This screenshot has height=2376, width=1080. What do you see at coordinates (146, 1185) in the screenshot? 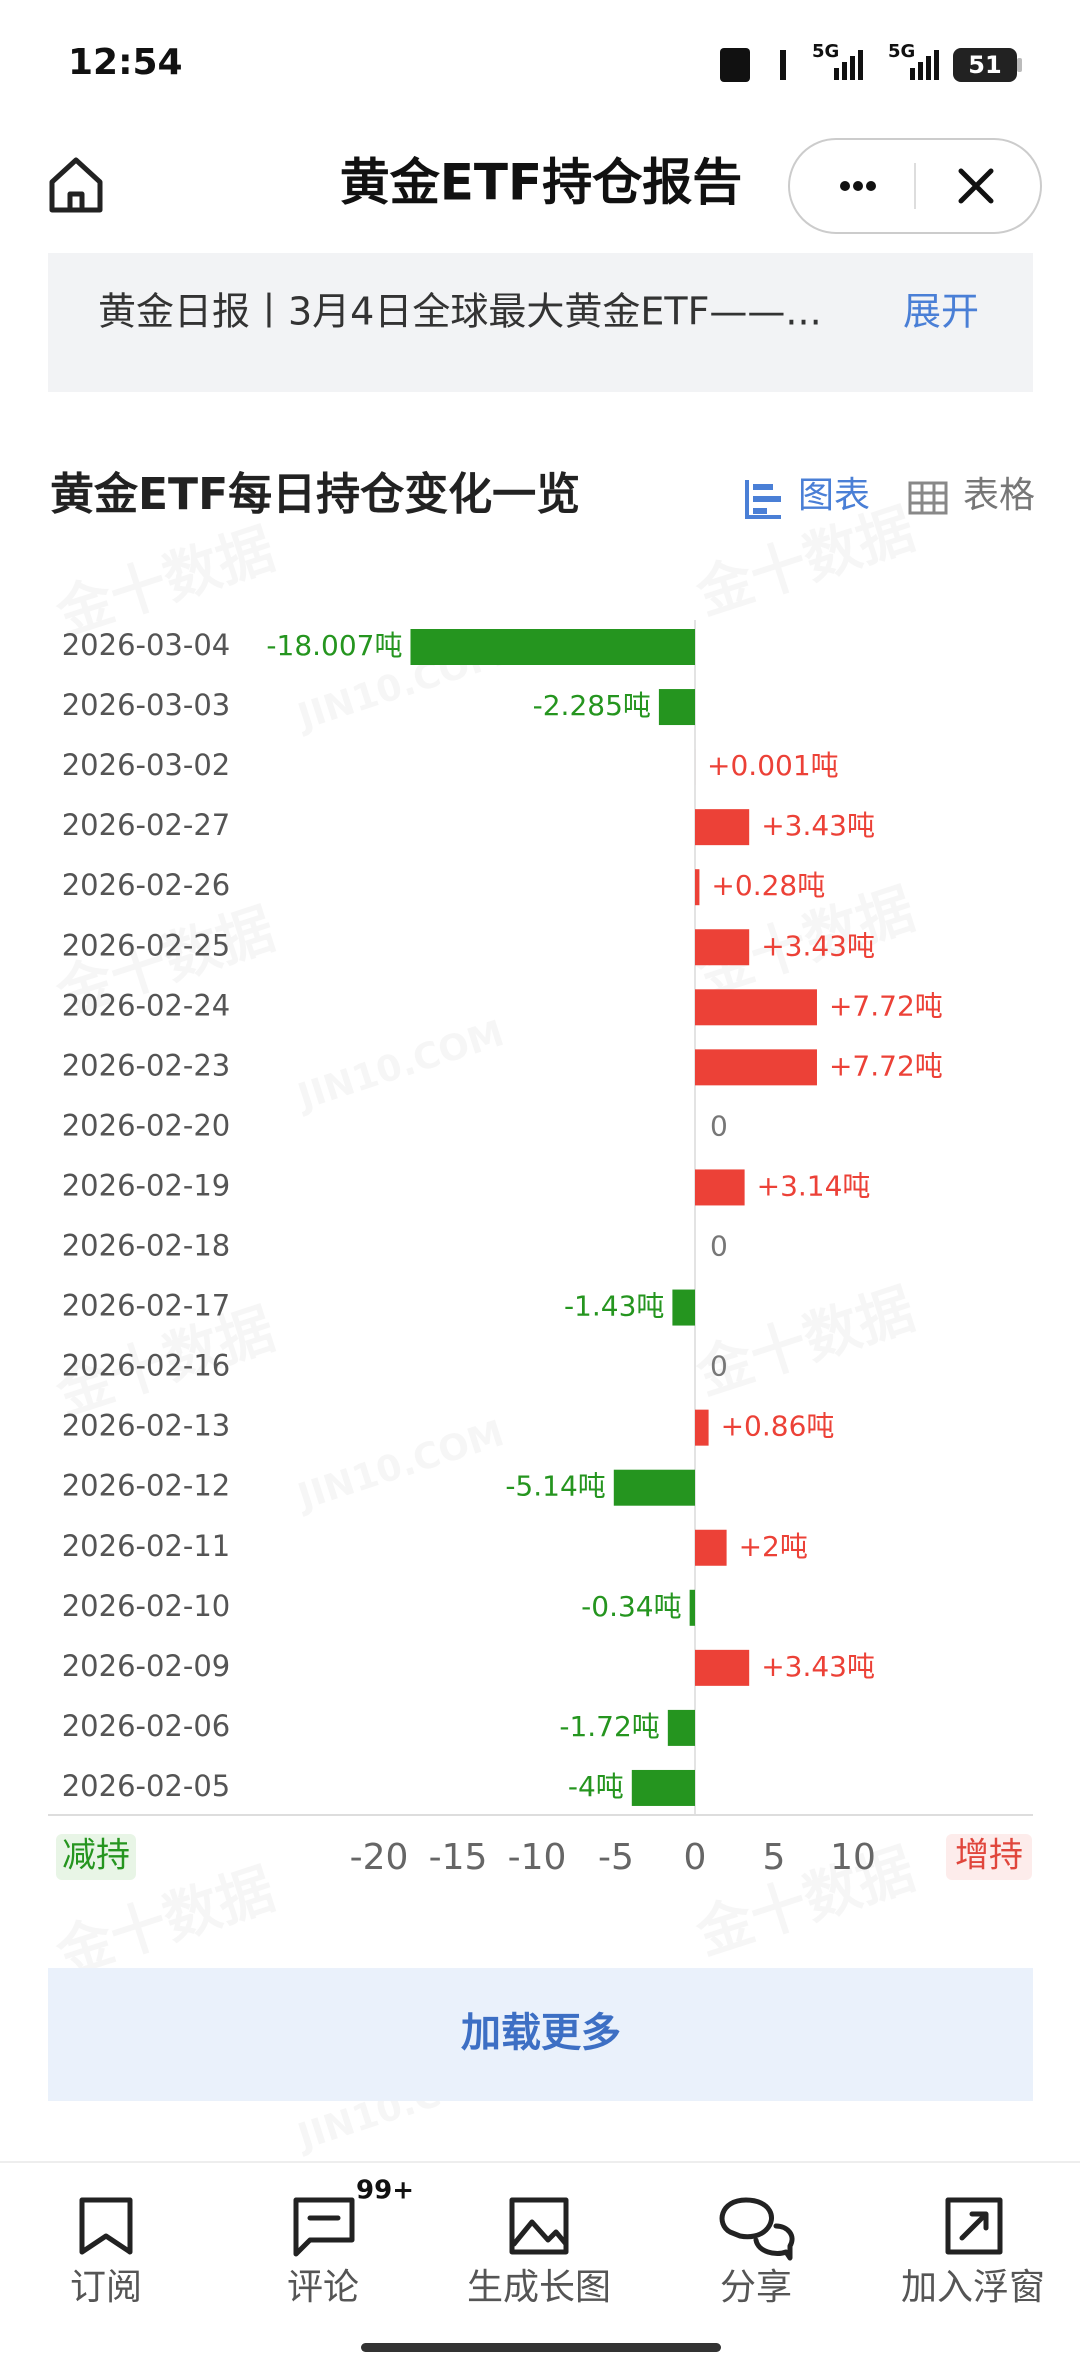
I see `category-label: 2026-02-19` at bounding box center [146, 1185].